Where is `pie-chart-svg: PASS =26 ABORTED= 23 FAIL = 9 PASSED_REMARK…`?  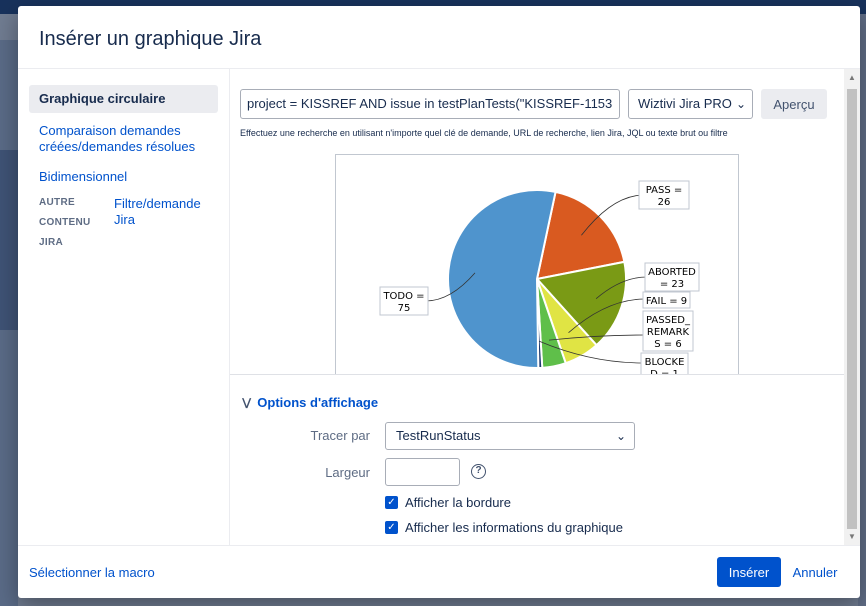
pie-chart-svg: PASS =26 ABORTED= 23 FAIL = 9 PASSED_REMARK… is located at coordinates (539, 277).